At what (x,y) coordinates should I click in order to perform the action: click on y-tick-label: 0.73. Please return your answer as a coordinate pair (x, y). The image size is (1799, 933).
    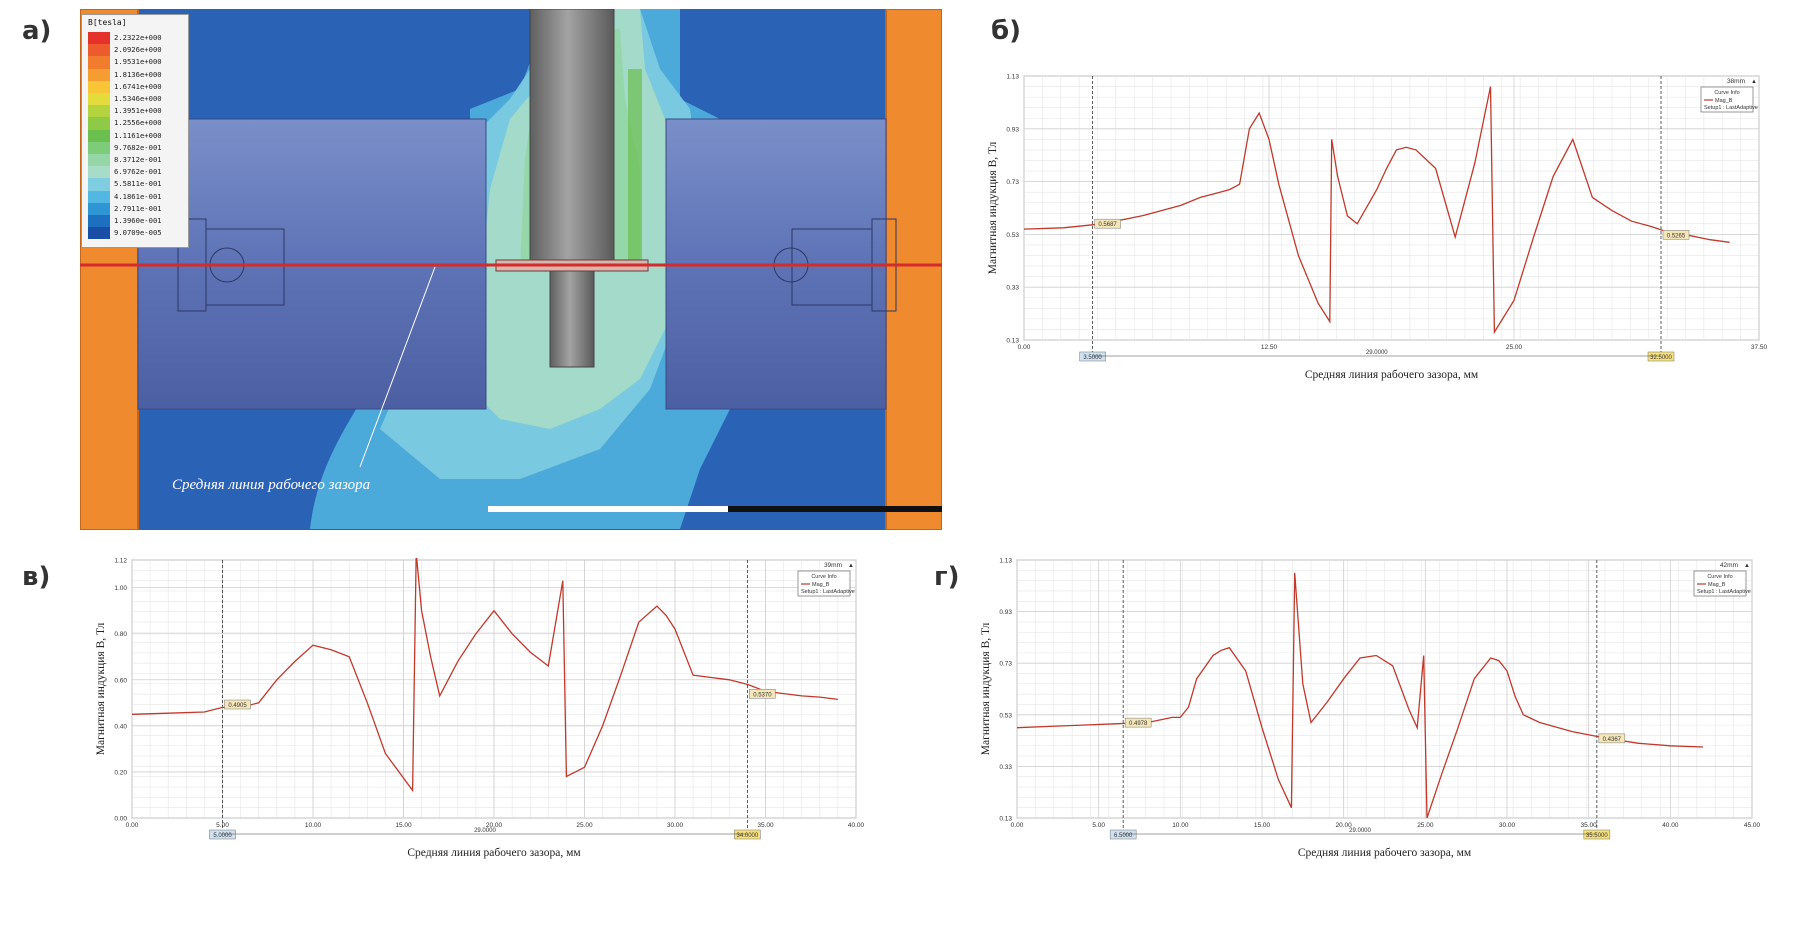
    Looking at the image, I should click on (1005, 664).